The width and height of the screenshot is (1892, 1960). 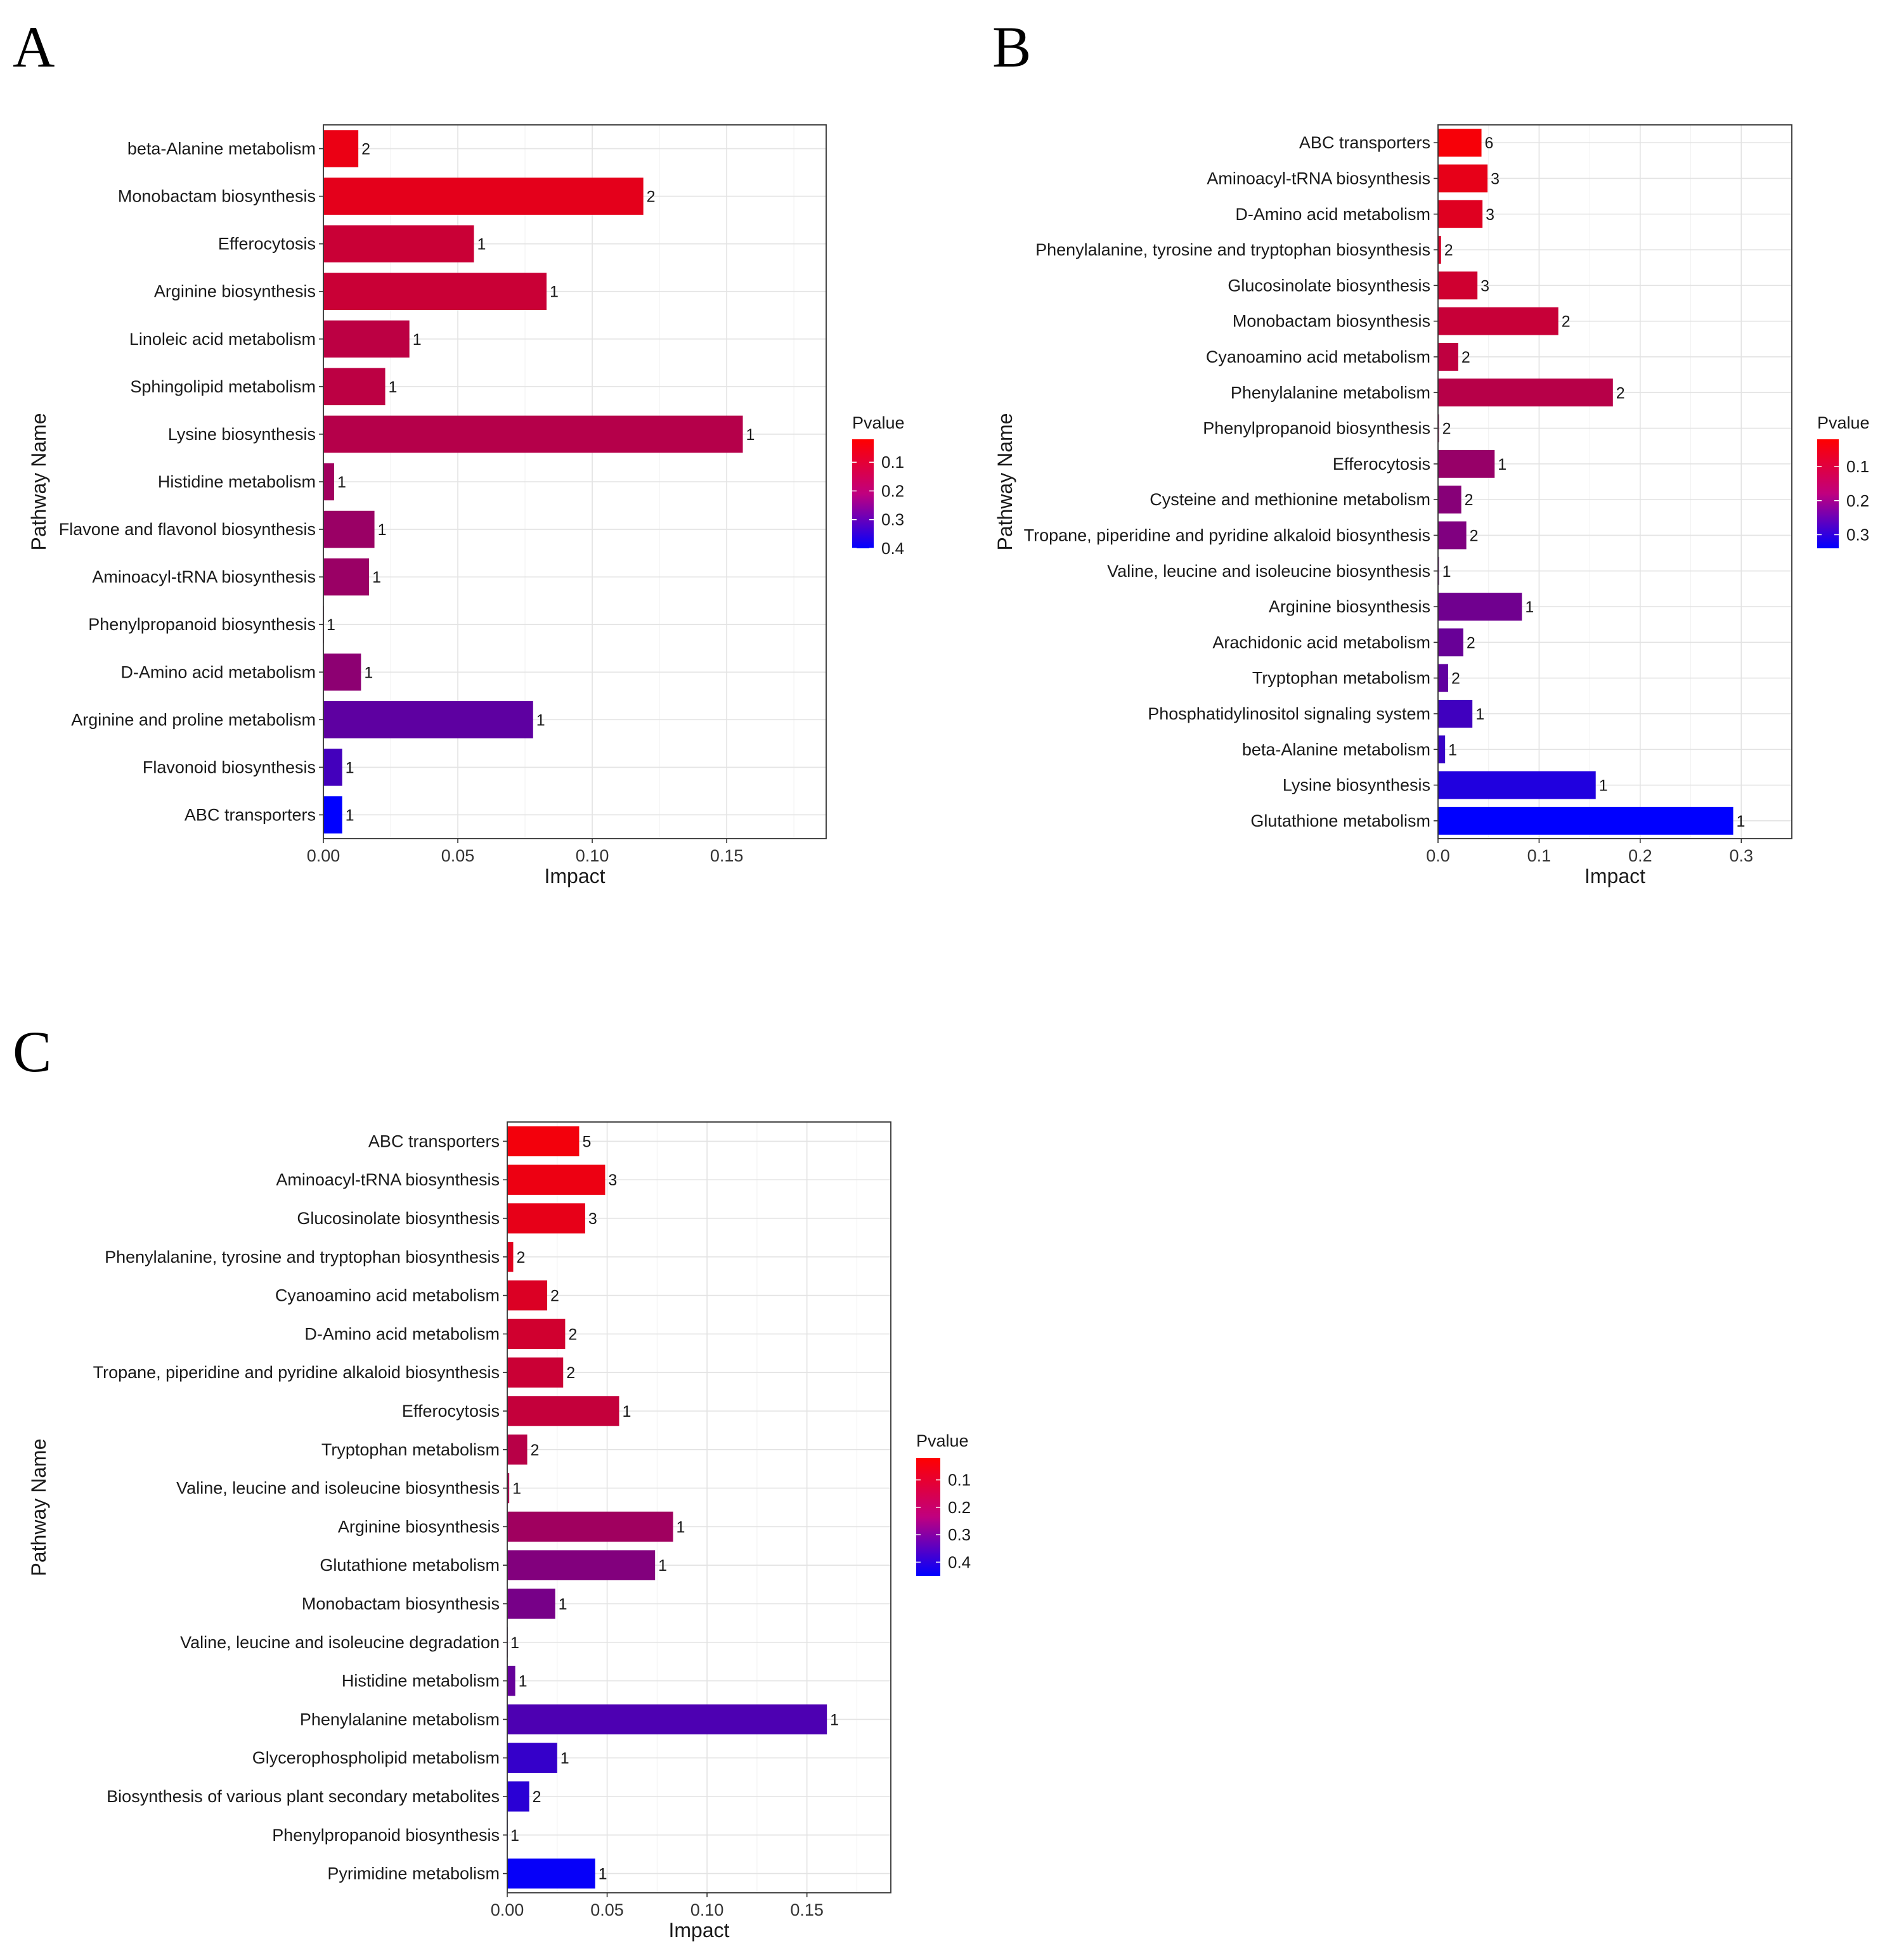 What do you see at coordinates (1438, 856) in the screenshot?
I see `x-tick-label: 0.0` at bounding box center [1438, 856].